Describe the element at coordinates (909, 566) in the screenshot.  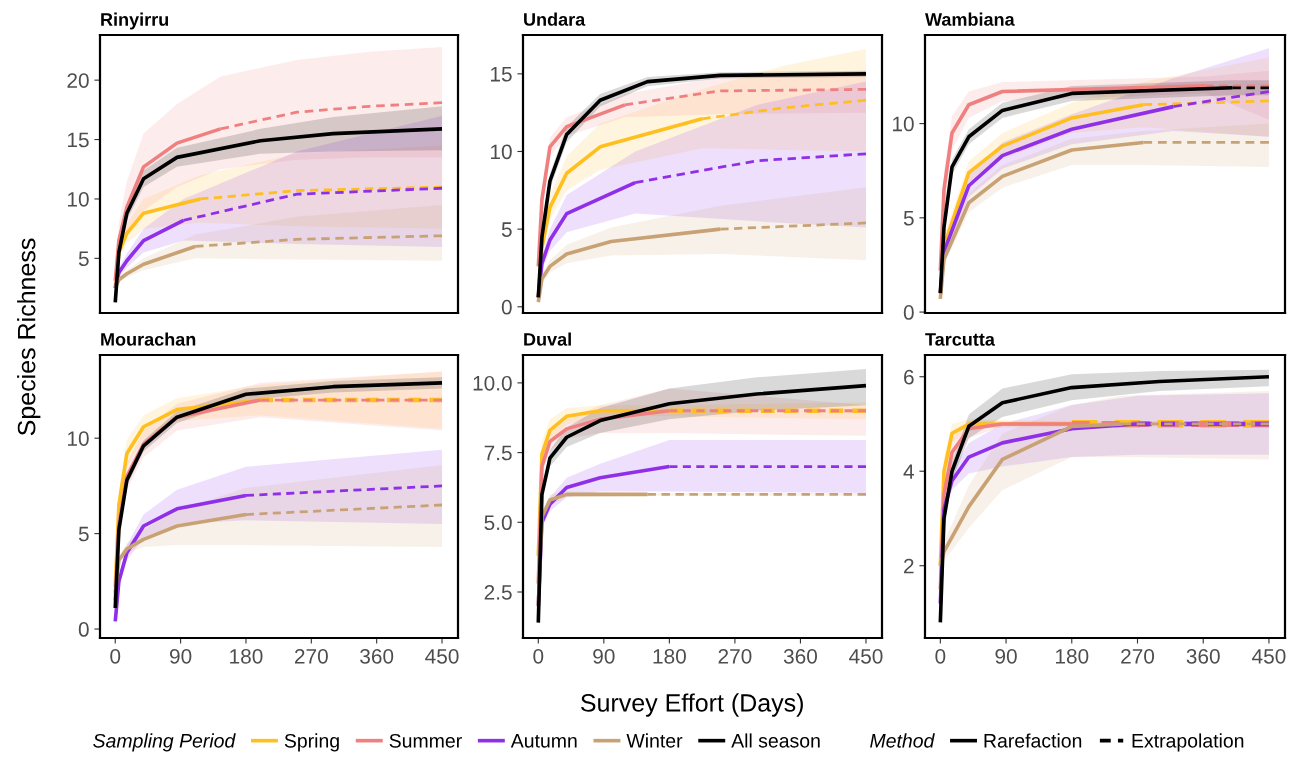
I see `y-tick-label: 2` at that location.